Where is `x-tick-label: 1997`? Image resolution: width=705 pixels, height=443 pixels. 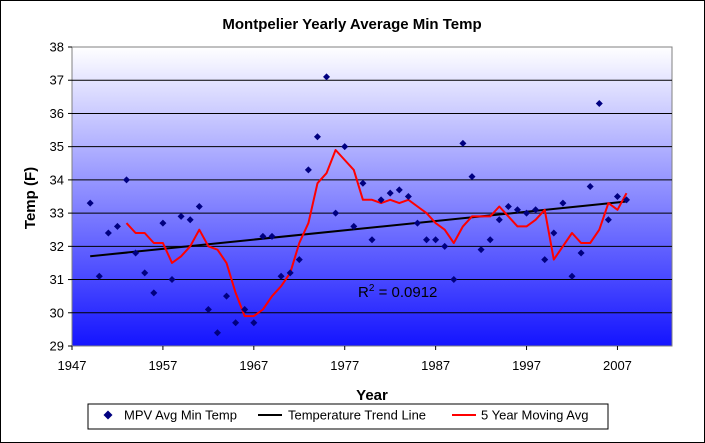
x-tick-label: 1997 is located at coordinates (526, 365).